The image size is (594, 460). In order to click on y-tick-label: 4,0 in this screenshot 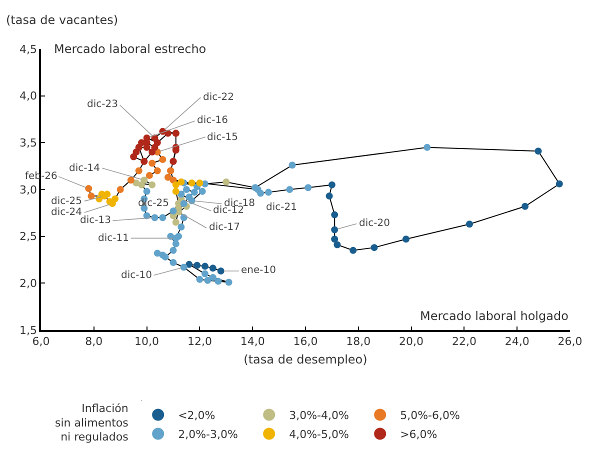, I will do `click(29, 96)`.